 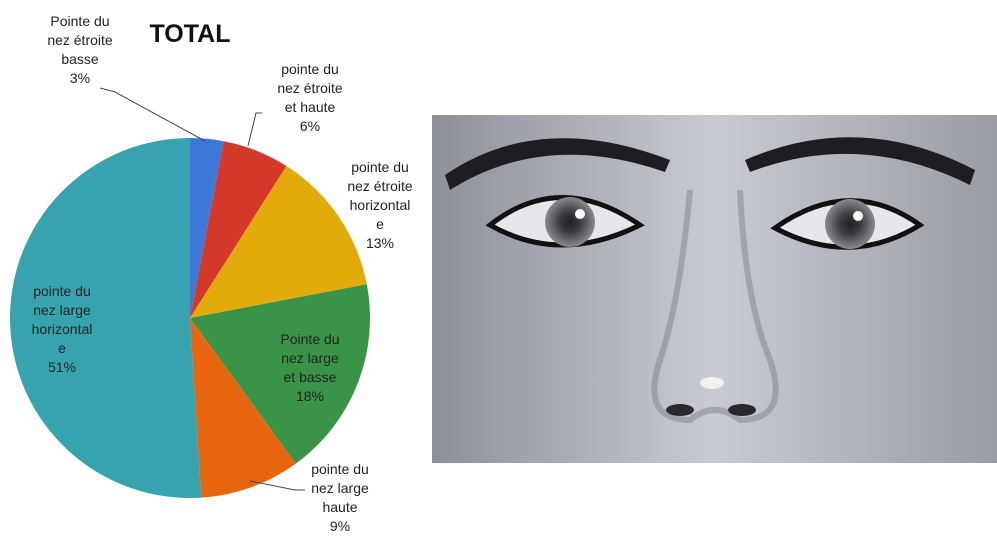 I want to click on slice-value: 13%, so click(x=380, y=243).